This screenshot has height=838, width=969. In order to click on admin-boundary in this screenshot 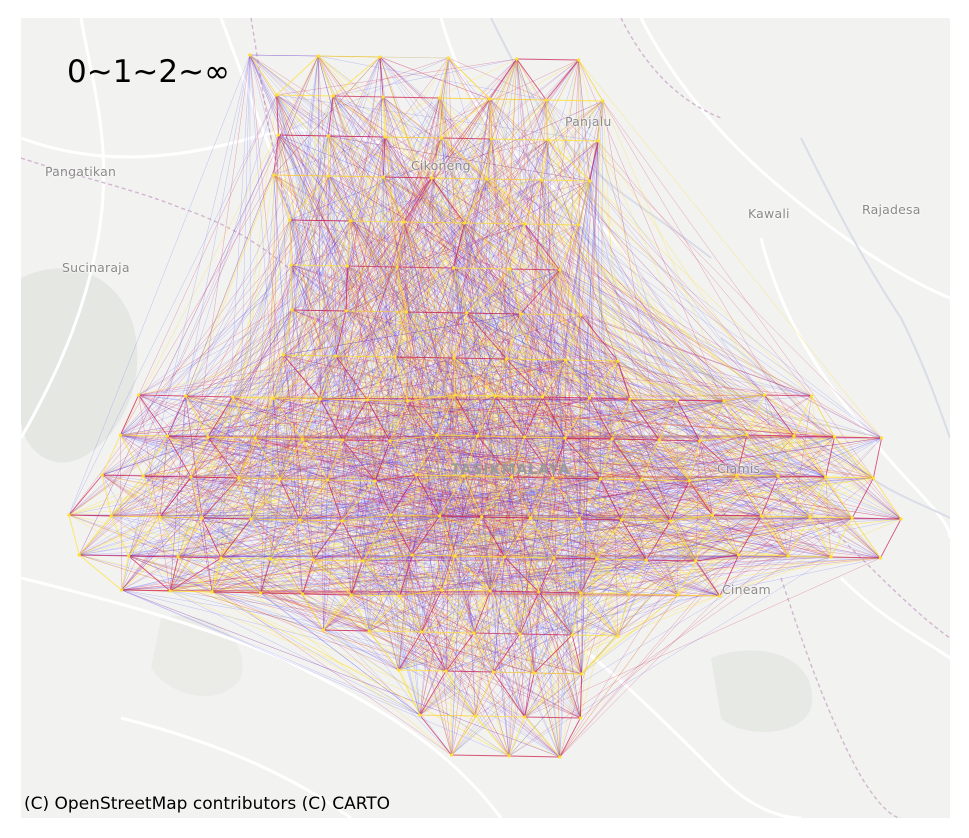, I will do `click(841, 697)`.